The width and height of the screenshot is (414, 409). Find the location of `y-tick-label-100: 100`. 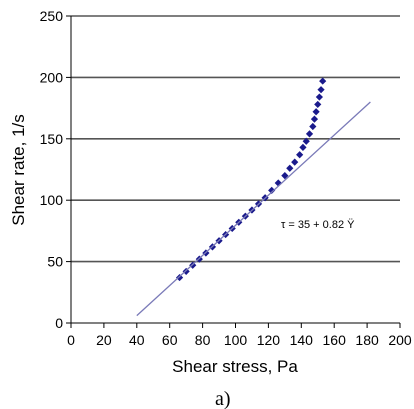

y-tick-label-100: 100 is located at coordinates (52, 200).